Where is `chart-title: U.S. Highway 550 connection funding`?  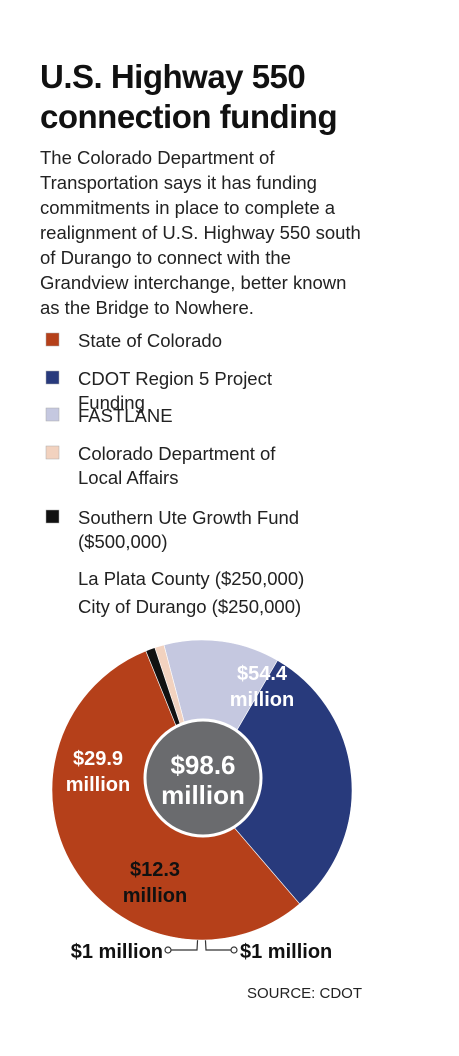 chart-title: U.S. Highway 550 connection funding is located at coordinates (188, 96).